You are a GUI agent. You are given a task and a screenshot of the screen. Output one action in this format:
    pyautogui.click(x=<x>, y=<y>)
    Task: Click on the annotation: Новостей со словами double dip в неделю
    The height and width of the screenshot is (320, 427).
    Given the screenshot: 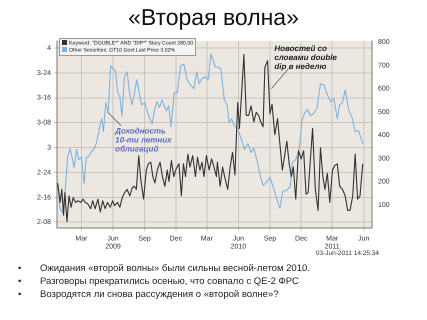 What is the action you would take?
    pyautogui.click(x=306, y=57)
    